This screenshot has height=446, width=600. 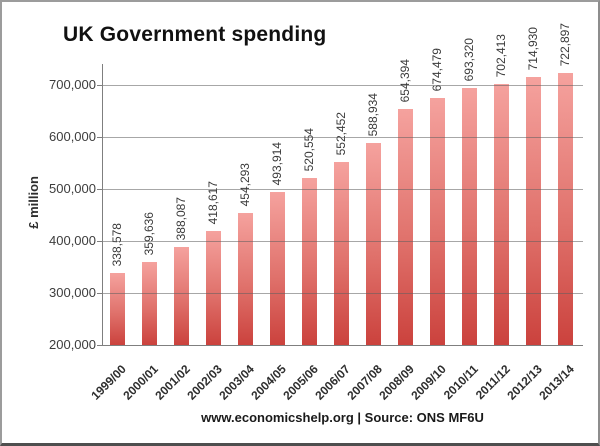 I want to click on bar-2005/06, so click(x=309, y=261).